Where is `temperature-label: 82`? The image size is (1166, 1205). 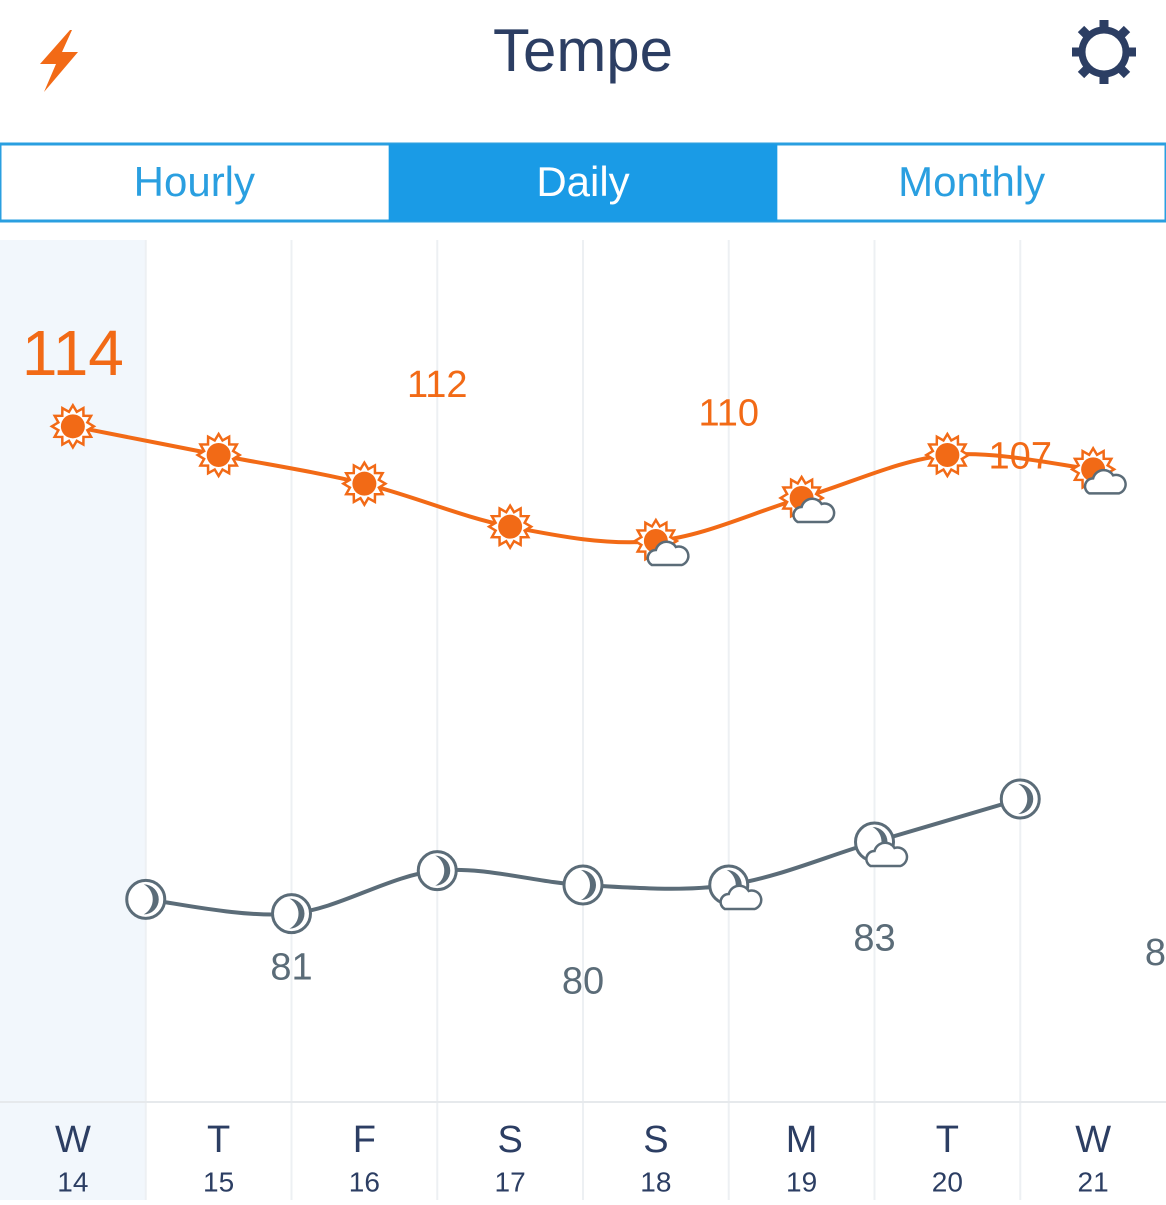
temperature-label: 82 is located at coordinates (1155, 953).